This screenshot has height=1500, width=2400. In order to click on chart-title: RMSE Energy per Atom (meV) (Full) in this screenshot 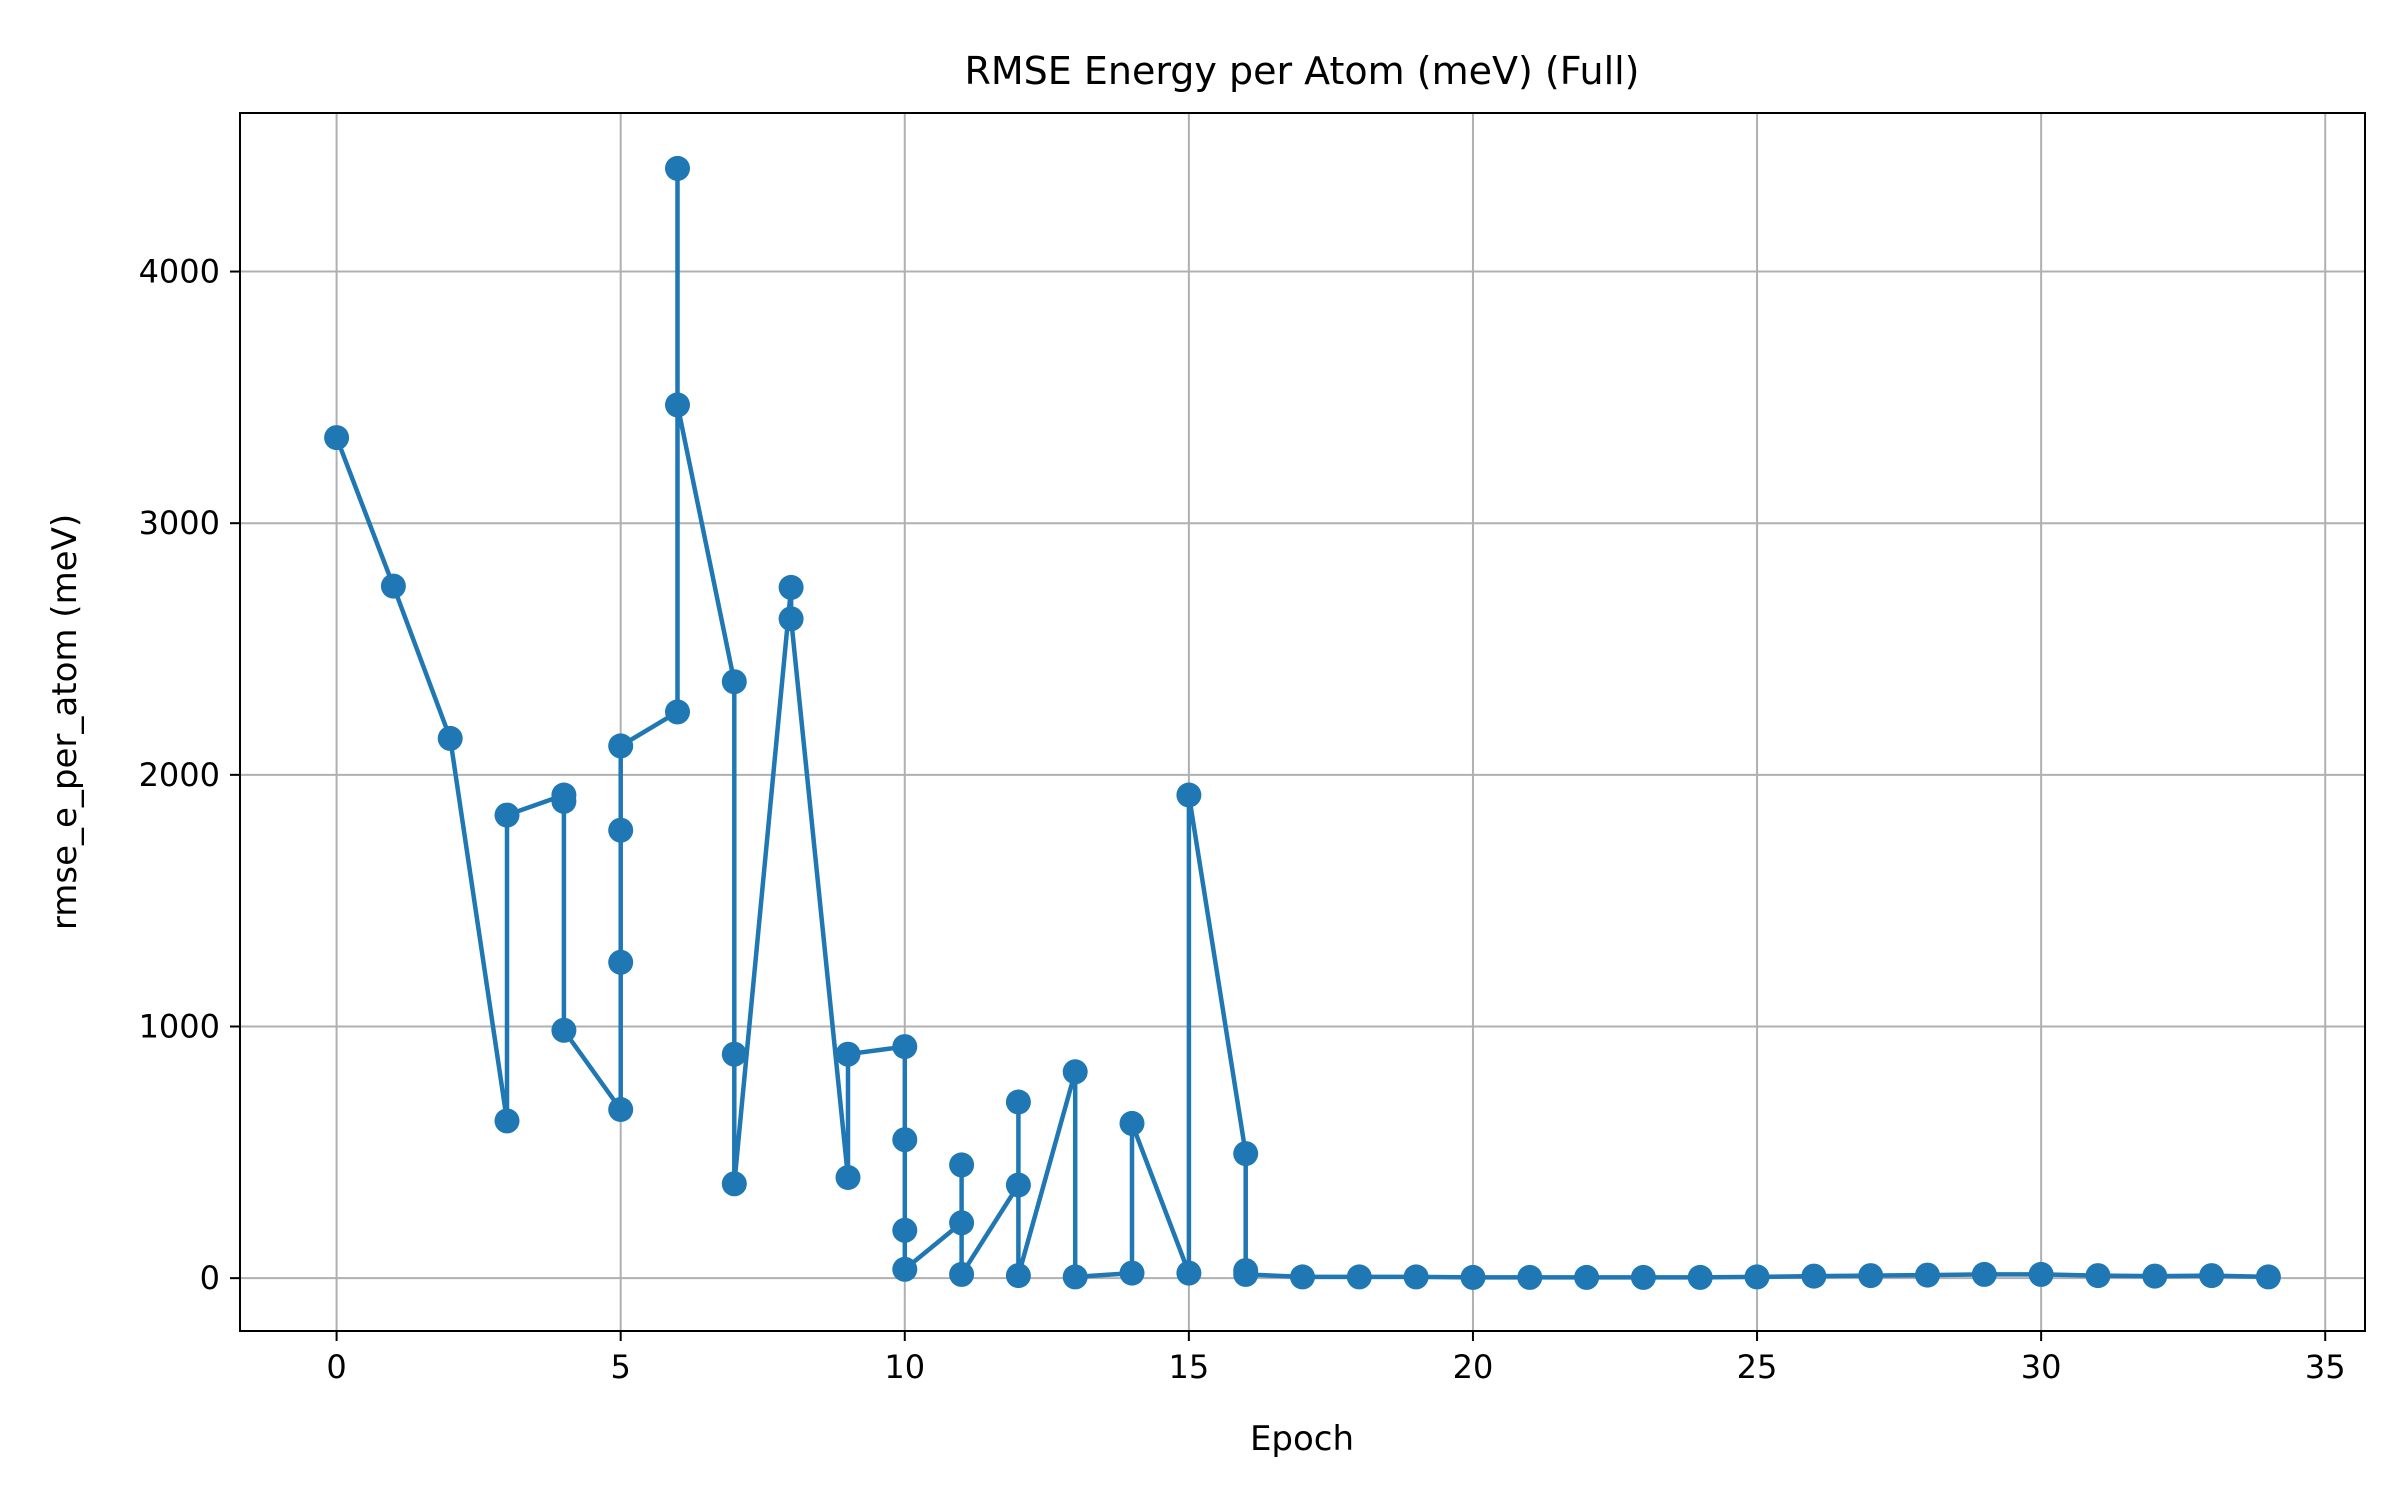, I will do `click(1301, 71)`.